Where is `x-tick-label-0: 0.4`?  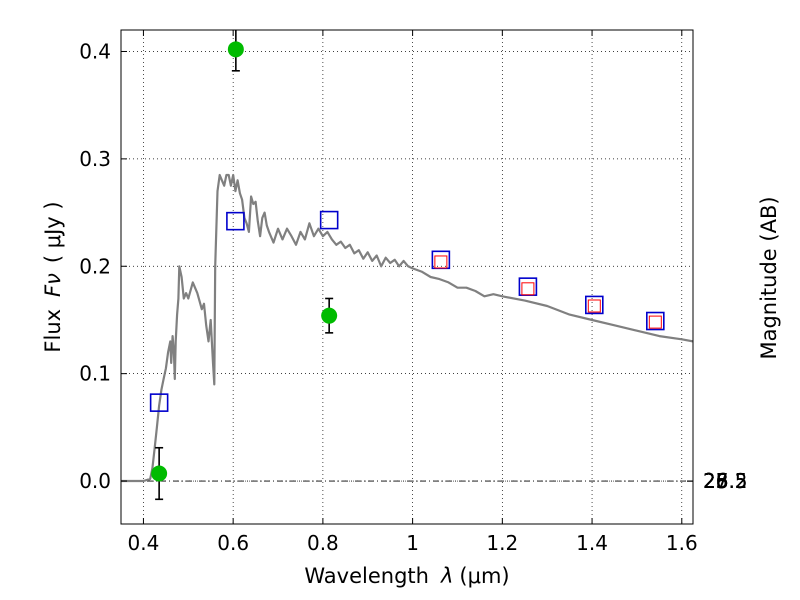 x-tick-label-0: 0.4 is located at coordinates (144, 543).